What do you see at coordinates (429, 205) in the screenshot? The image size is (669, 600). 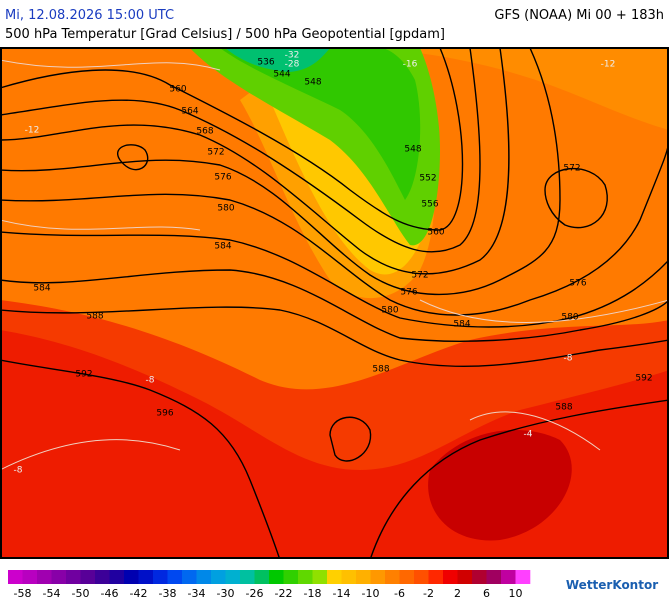 I see `contour-label: 556` at bounding box center [429, 205].